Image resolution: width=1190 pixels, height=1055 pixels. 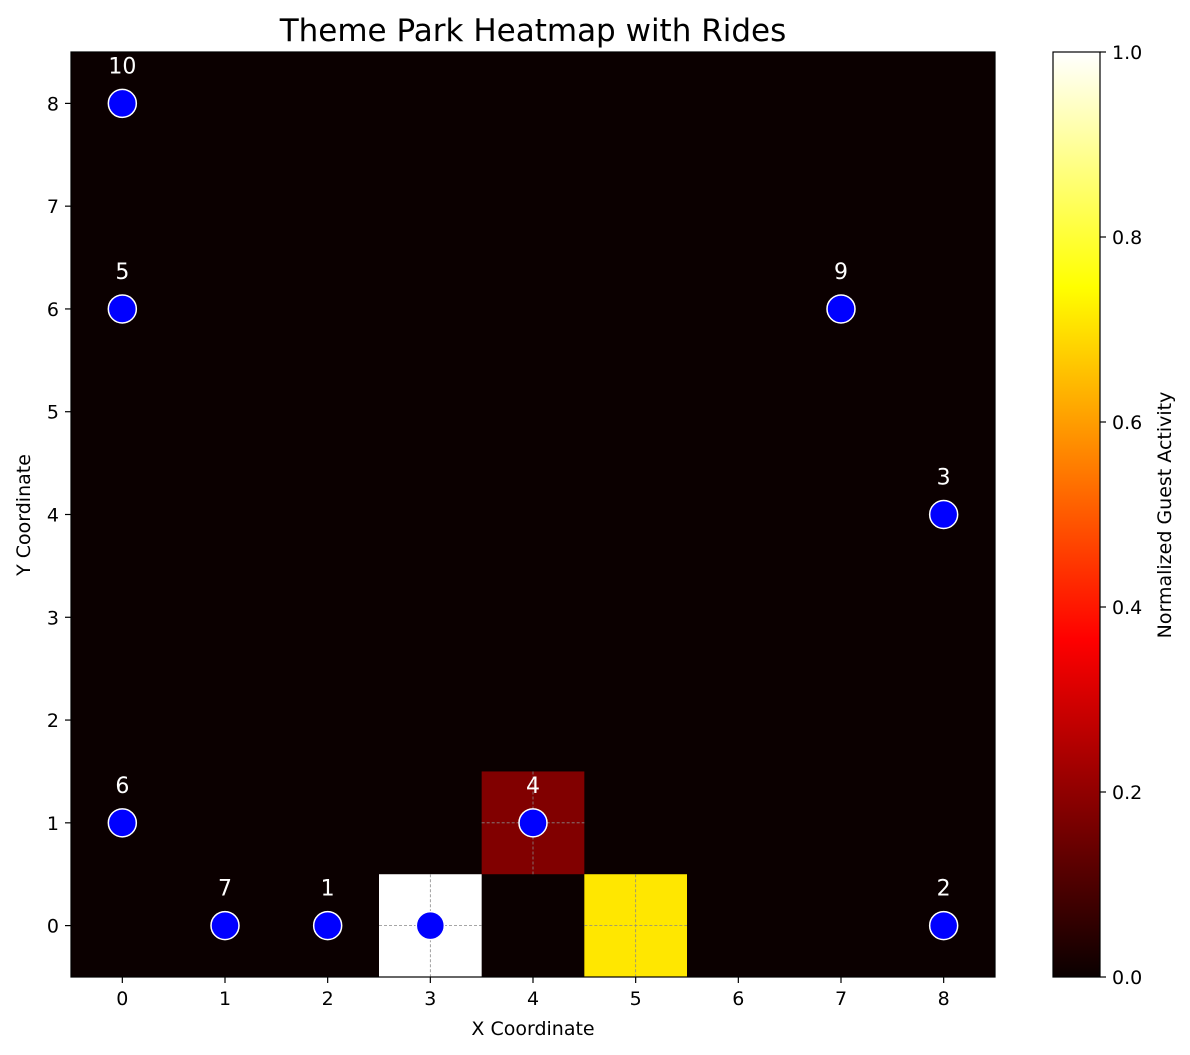 I want to click on ride-label: 7, so click(x=225, y=889).